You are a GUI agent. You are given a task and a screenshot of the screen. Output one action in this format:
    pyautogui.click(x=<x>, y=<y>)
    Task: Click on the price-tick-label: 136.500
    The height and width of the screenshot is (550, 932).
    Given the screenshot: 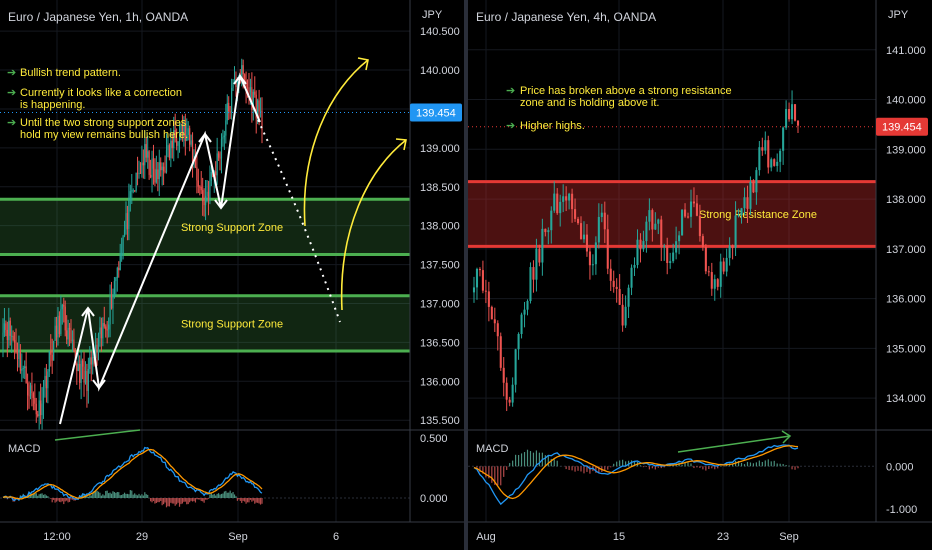 What is the action you would take?
    pyautogui.click(x=440, y=343)
    